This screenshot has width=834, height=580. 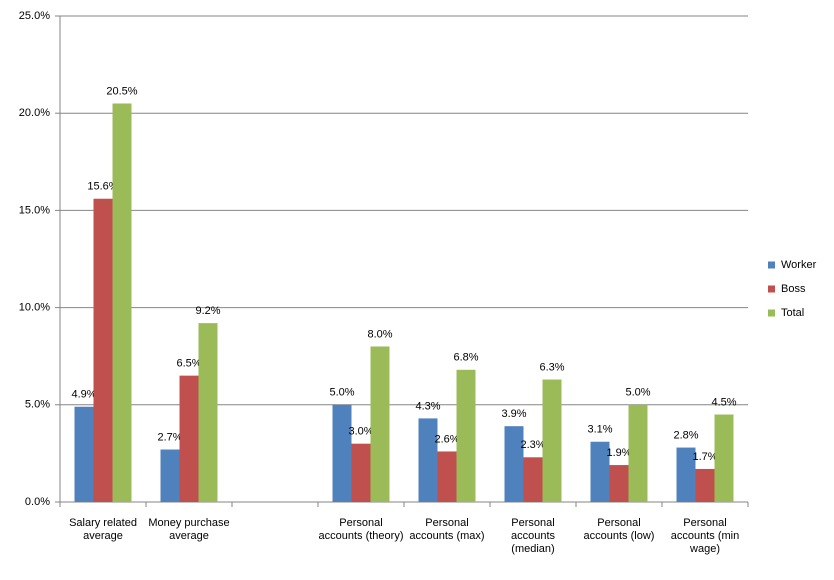 What do you see at coordinates (189, 529) in the screenshot?
I see `x-tick-label: Money purchase average` at bounding box center [189, 529].